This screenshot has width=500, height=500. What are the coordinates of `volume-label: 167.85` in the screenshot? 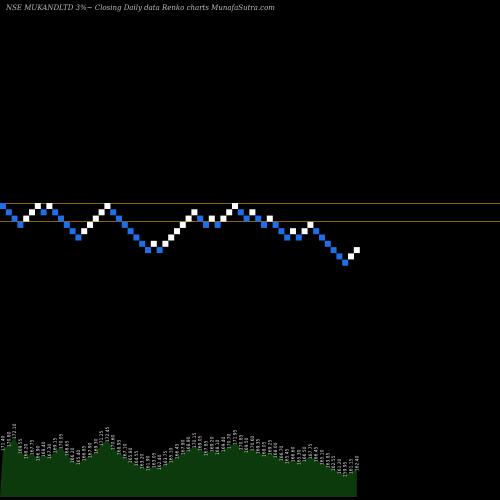 It's located at (207, 448).